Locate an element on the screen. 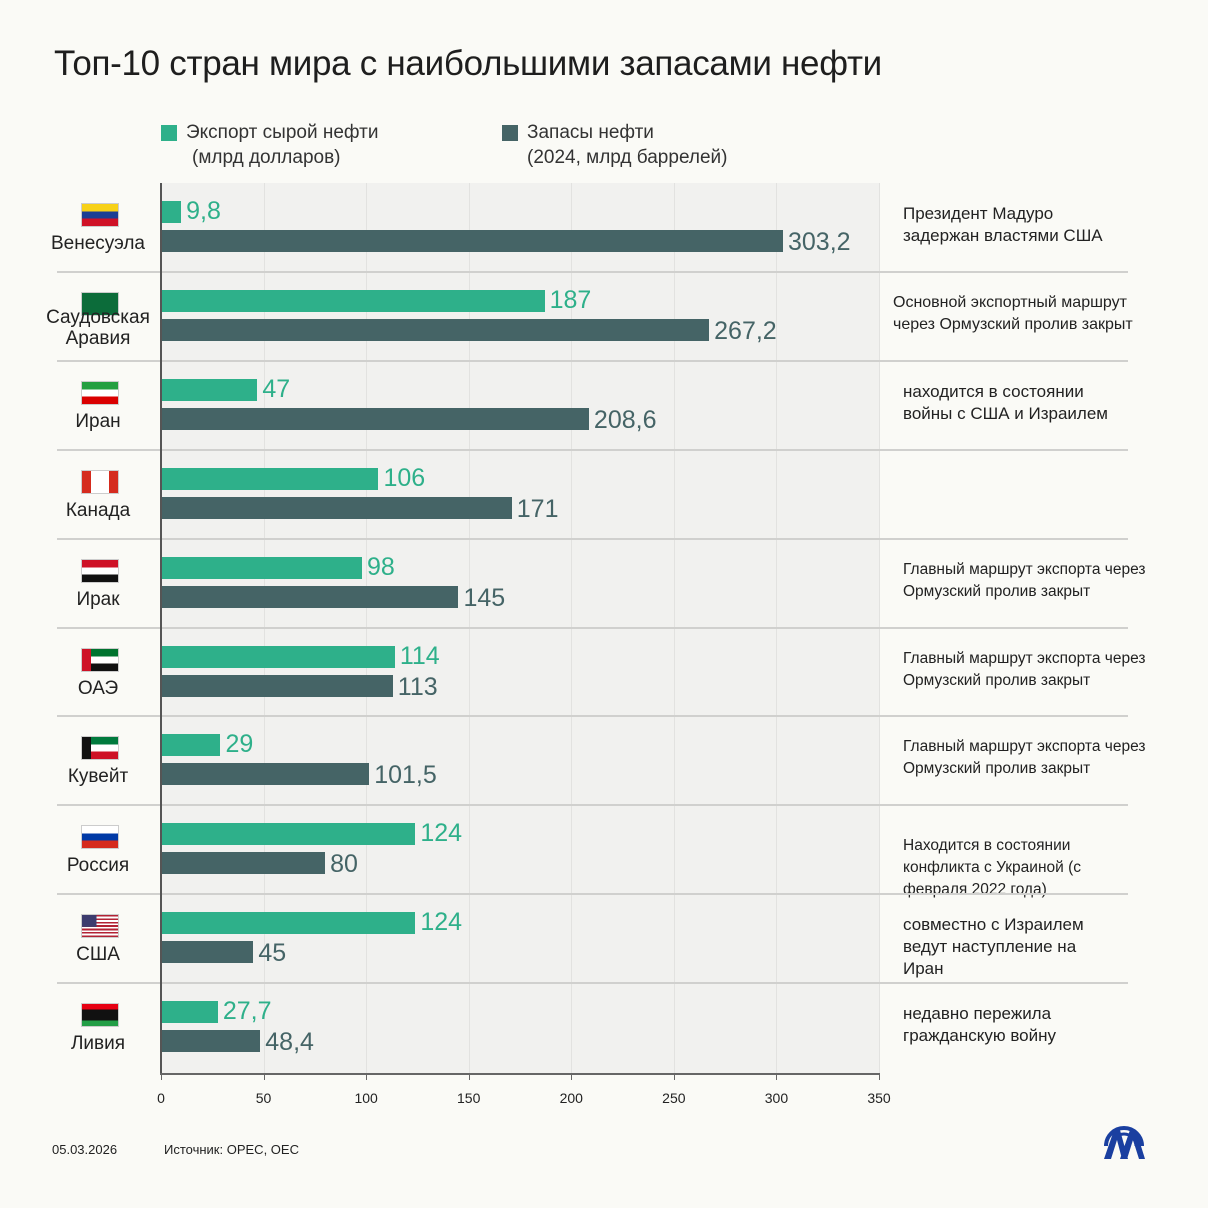 The image size is (1208, 1208). value-label-export: 114 is located at coordinates (419, 655).